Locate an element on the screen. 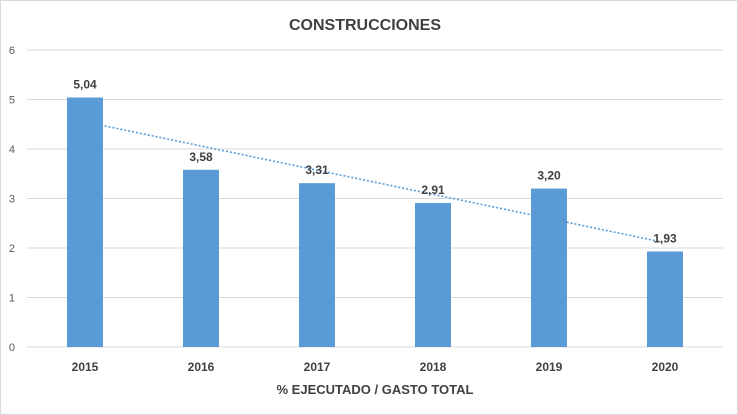 This screenshot has width=738, height=415. y-tick-label: 5 is located at coordinates (12, 101).